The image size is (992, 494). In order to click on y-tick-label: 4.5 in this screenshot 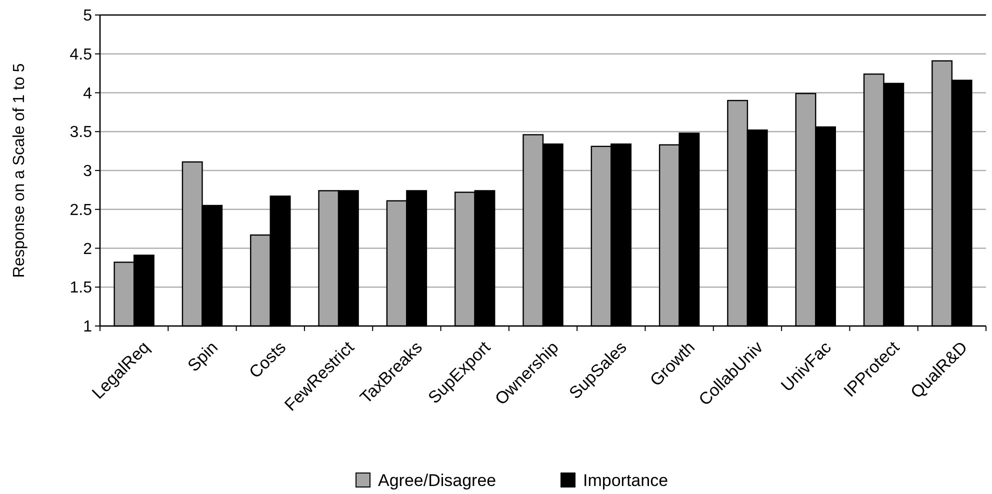, I will do `click(81, 55)`.